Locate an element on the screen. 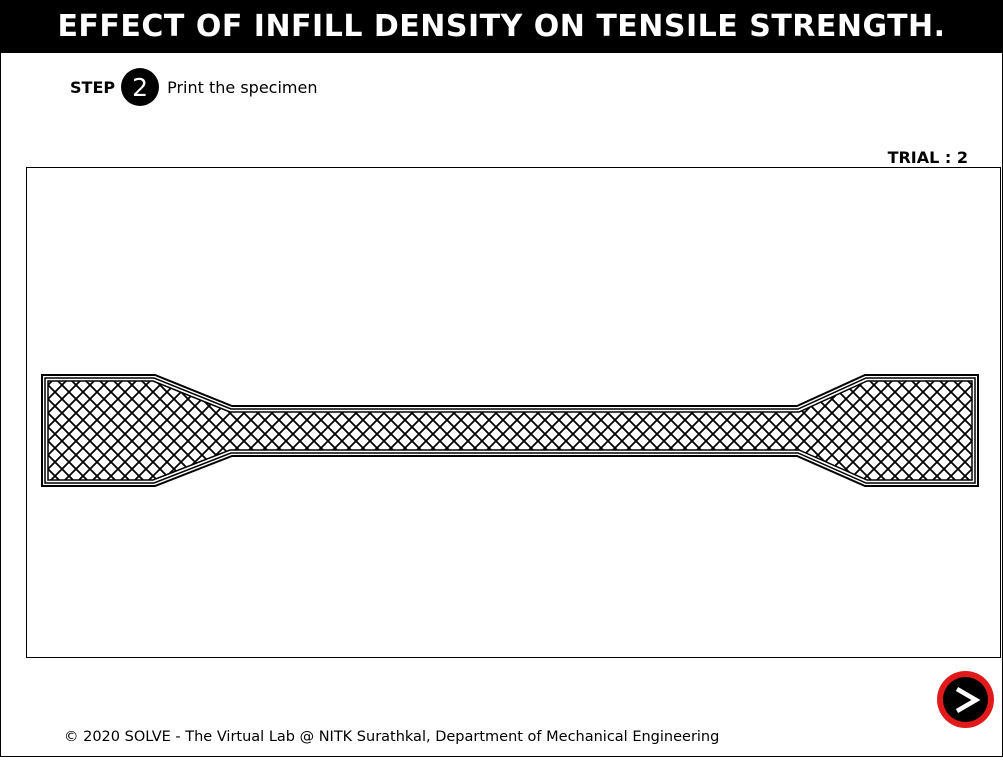  step-indicator: STEP 2 Print the specimen is located at coordinates (194, 87).